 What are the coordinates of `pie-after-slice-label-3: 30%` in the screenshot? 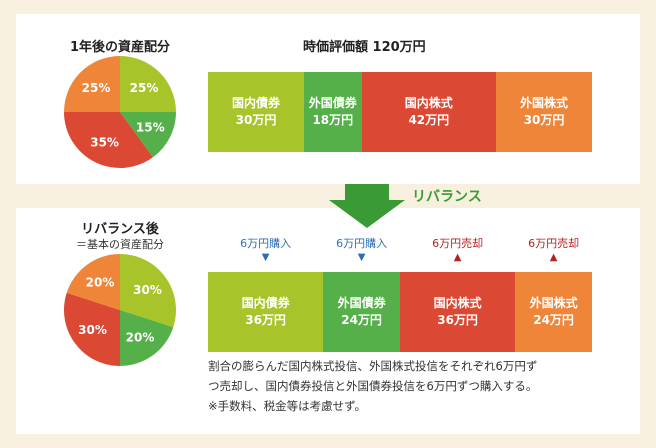 It's located at (92, 330).